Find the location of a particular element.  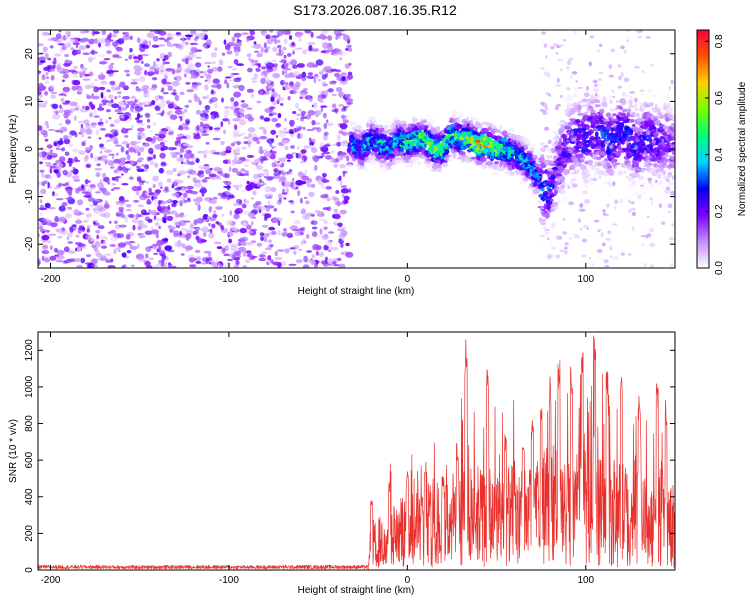

snr-y-label: SNR (10 * v/v) is located at coordinates (13, 451).